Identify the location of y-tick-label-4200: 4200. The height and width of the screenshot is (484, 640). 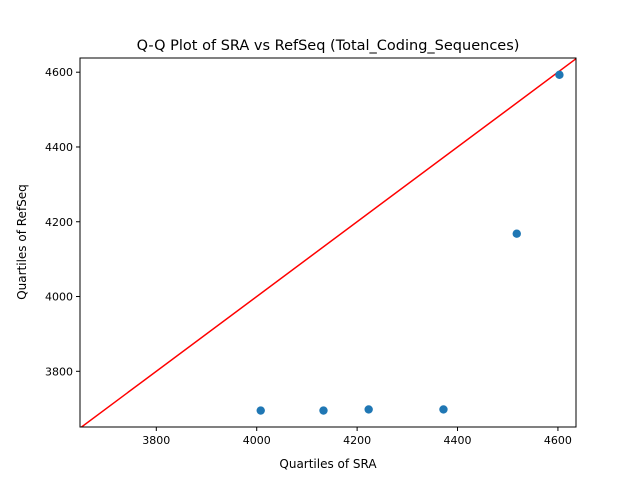
(59, 222).